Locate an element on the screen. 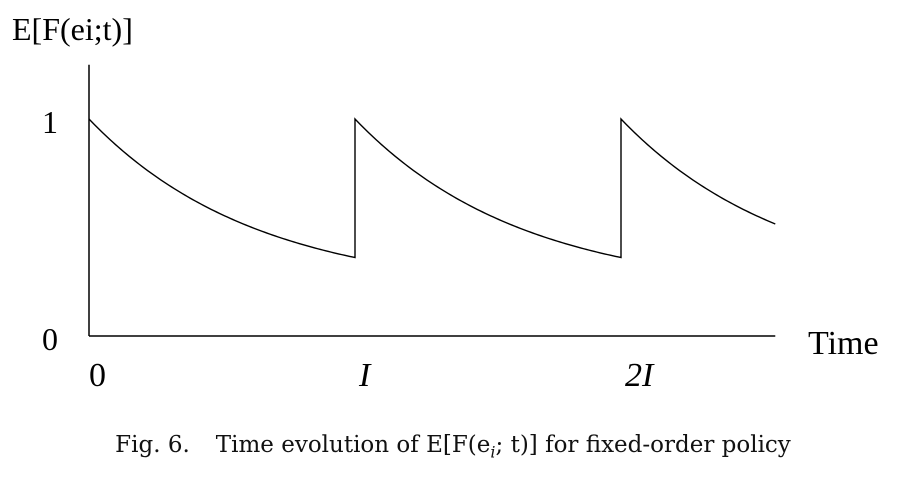  y-axis-label: E[F(ei;t)] is located at coordinates (72, 29).